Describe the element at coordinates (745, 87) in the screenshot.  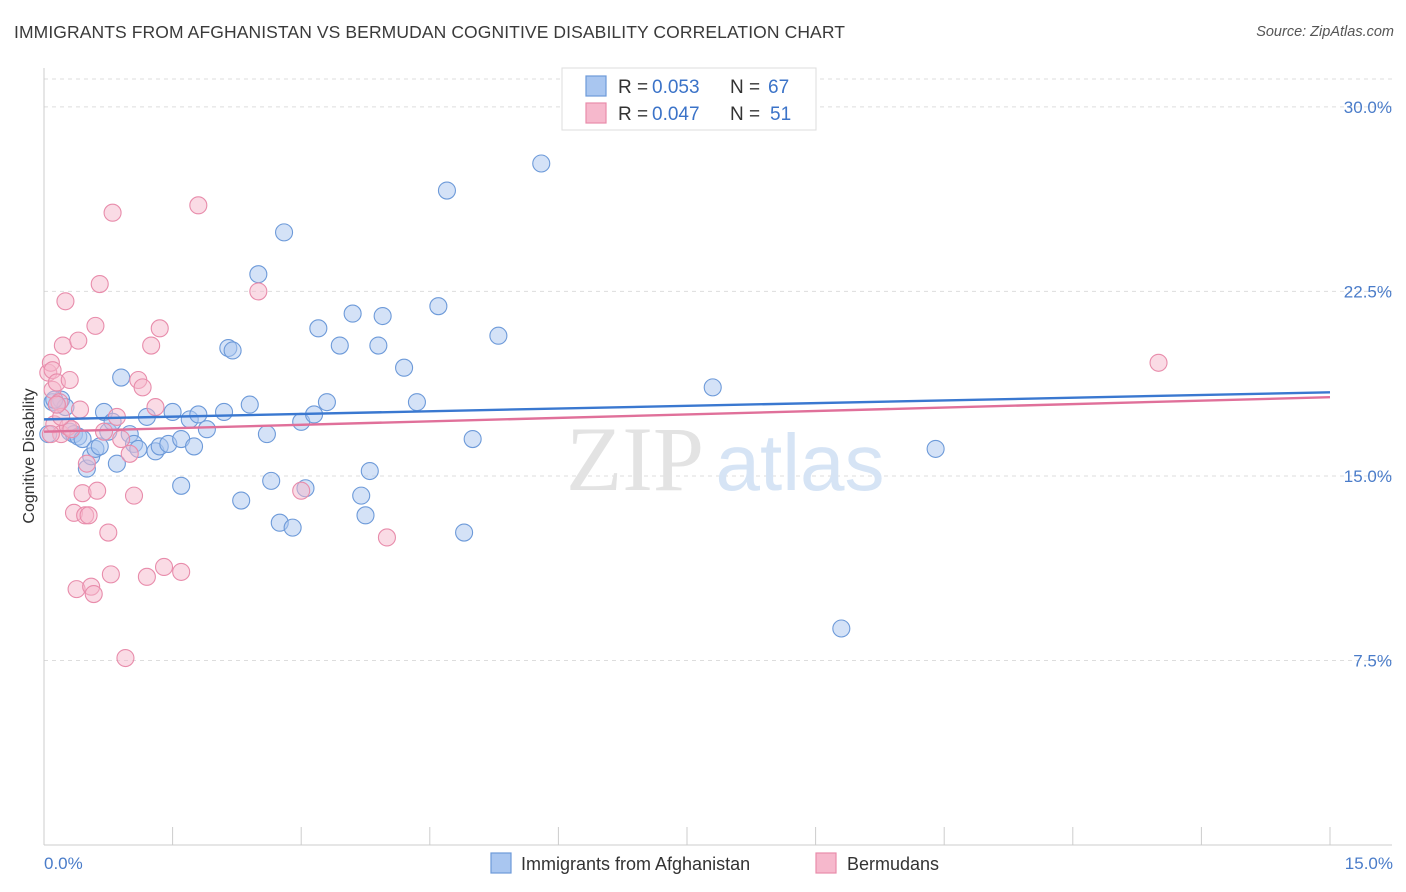
I see `legend-n-label-1: N =` at that location.